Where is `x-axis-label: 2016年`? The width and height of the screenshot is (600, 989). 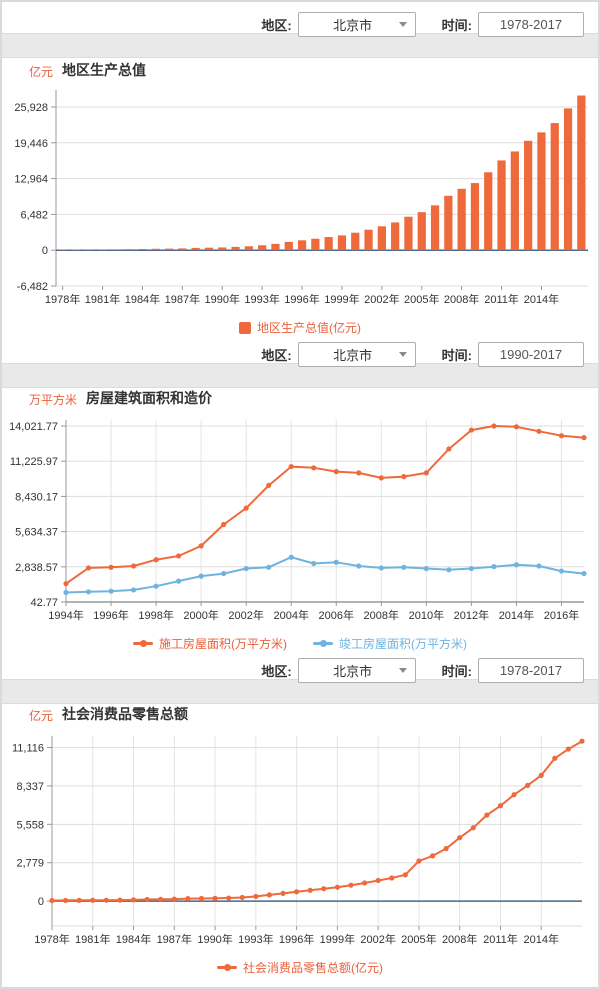
x-axis-label: 2016年 is located at coordinates (561, 615).